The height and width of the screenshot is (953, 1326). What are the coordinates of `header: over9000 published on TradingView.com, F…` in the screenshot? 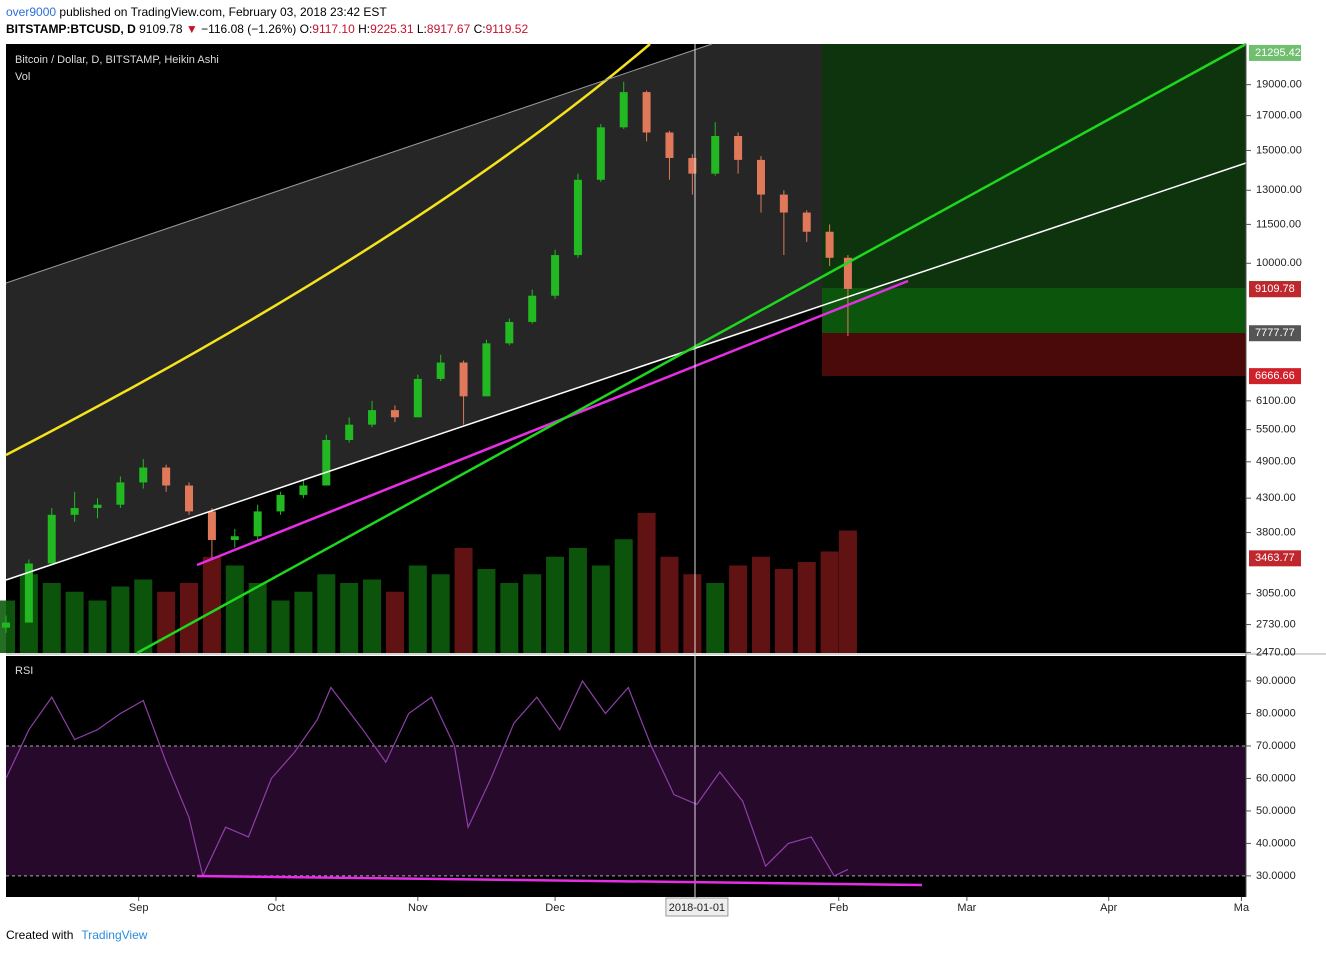 It's located at (267, 21).